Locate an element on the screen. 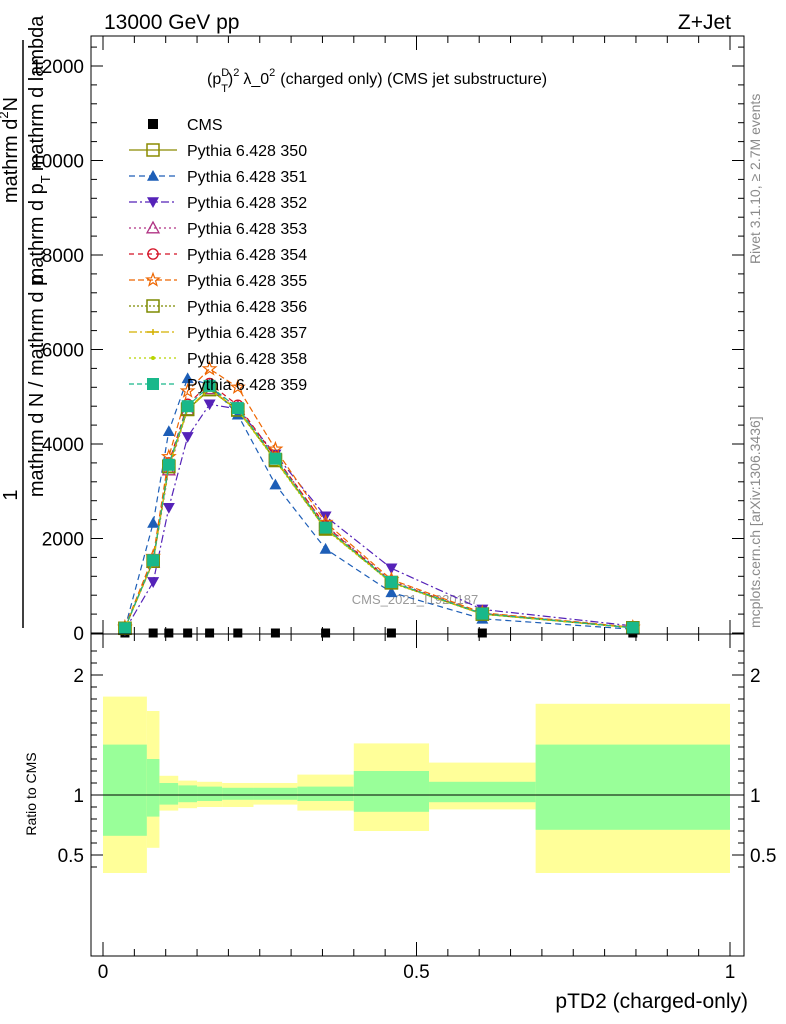 Image resolution: width=786 pixels, height=1024 pixels. legend-item: Pythia 6.428 352 is located at coordinates (218, 203).